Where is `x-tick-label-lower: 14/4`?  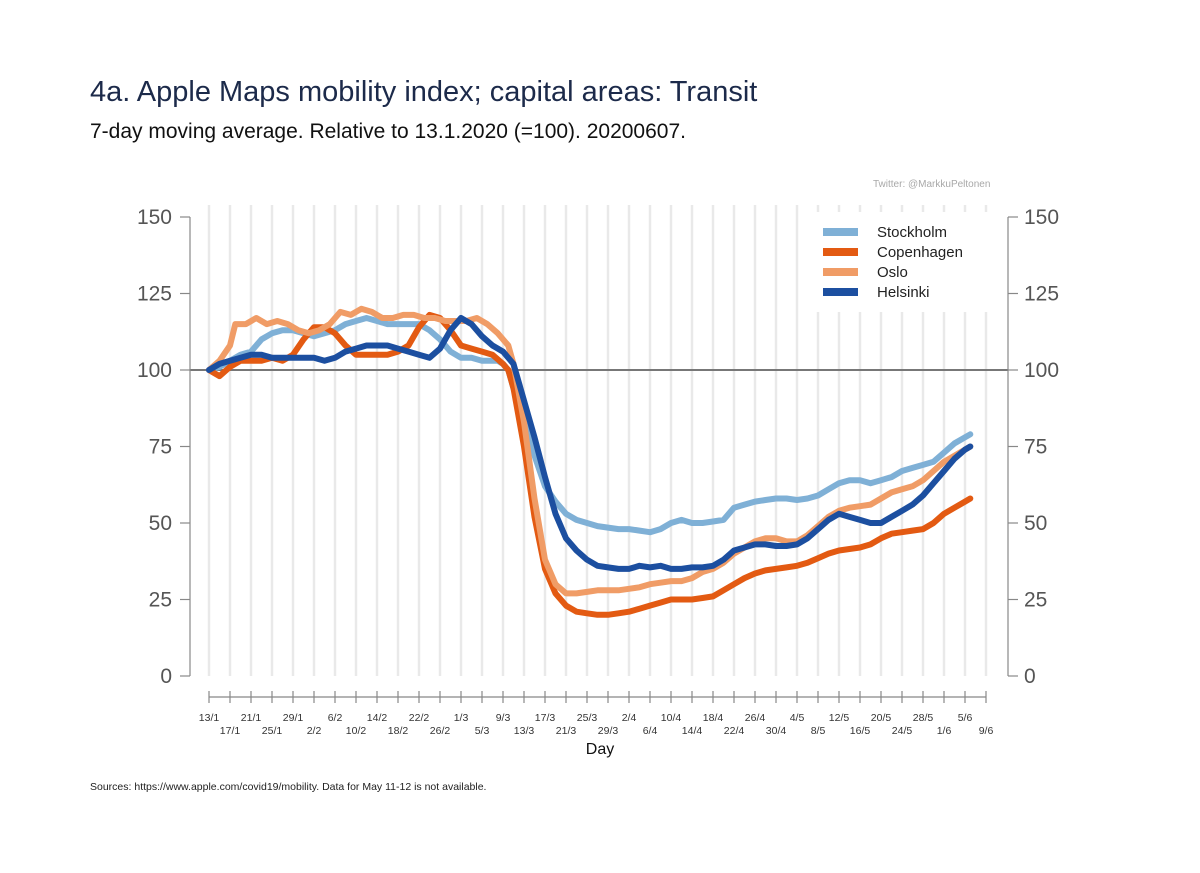
x-tick-label-lower: 14/4 is located at coordinates (692, 731).